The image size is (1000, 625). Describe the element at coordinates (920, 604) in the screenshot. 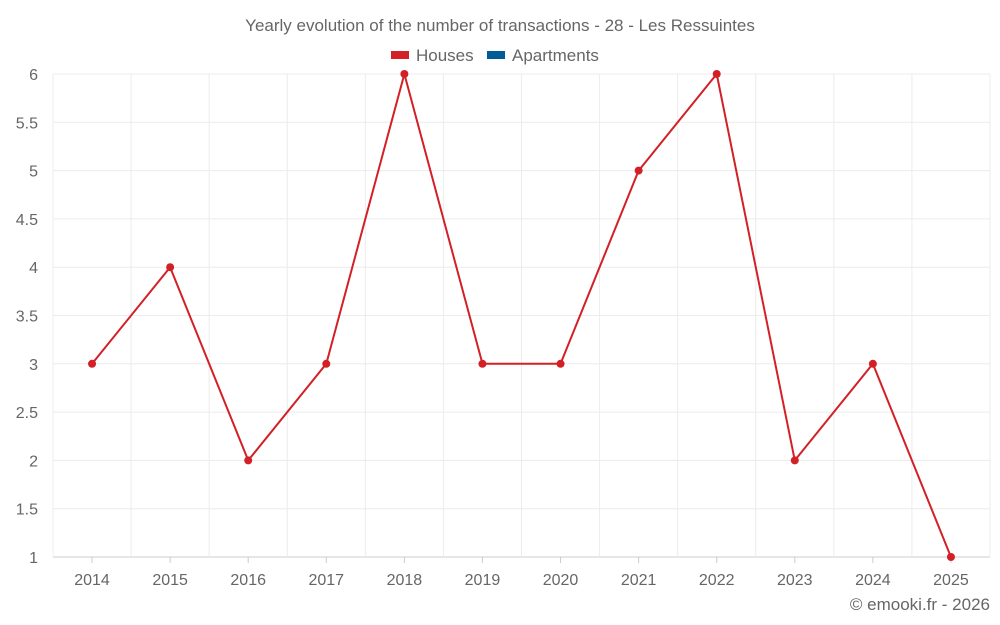

I see `footer-credit: © emooki.fr - 2026` at that location.